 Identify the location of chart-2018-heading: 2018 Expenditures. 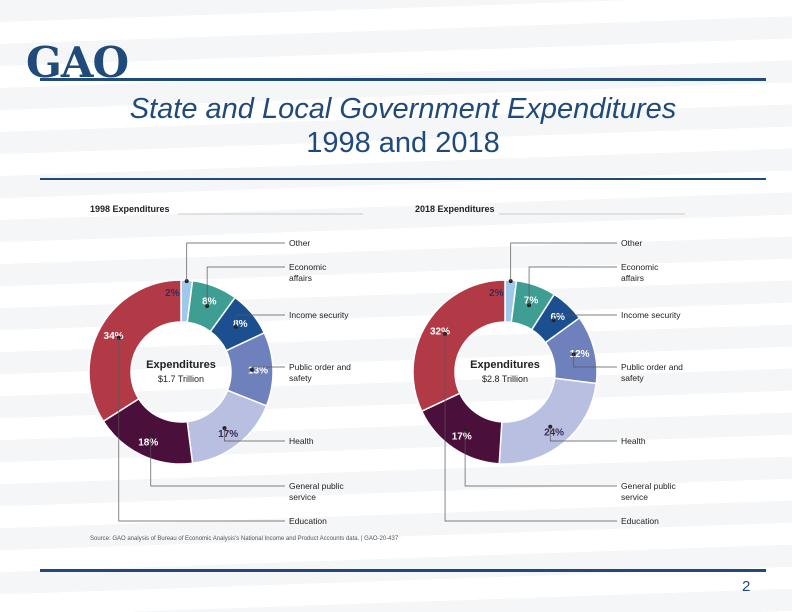
(455, 209).